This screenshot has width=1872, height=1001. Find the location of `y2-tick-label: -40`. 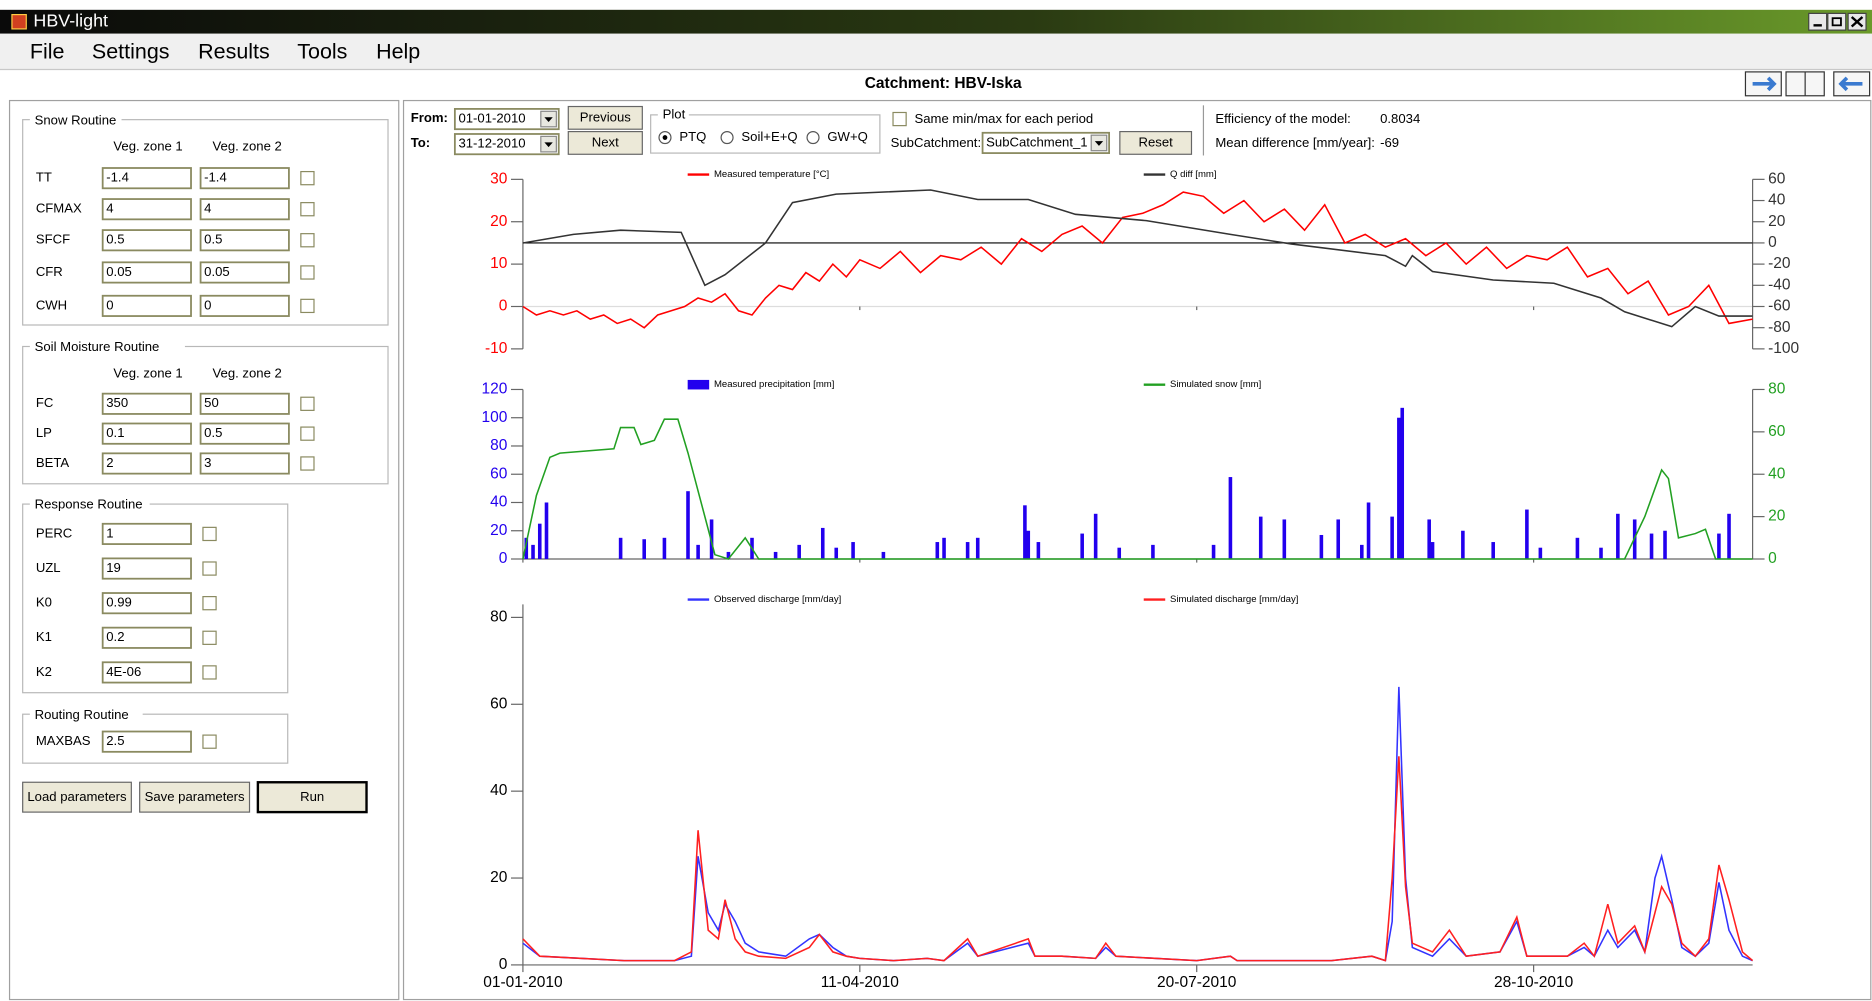

y2-tick-label: -40 is located at coordinates (1779, 284).